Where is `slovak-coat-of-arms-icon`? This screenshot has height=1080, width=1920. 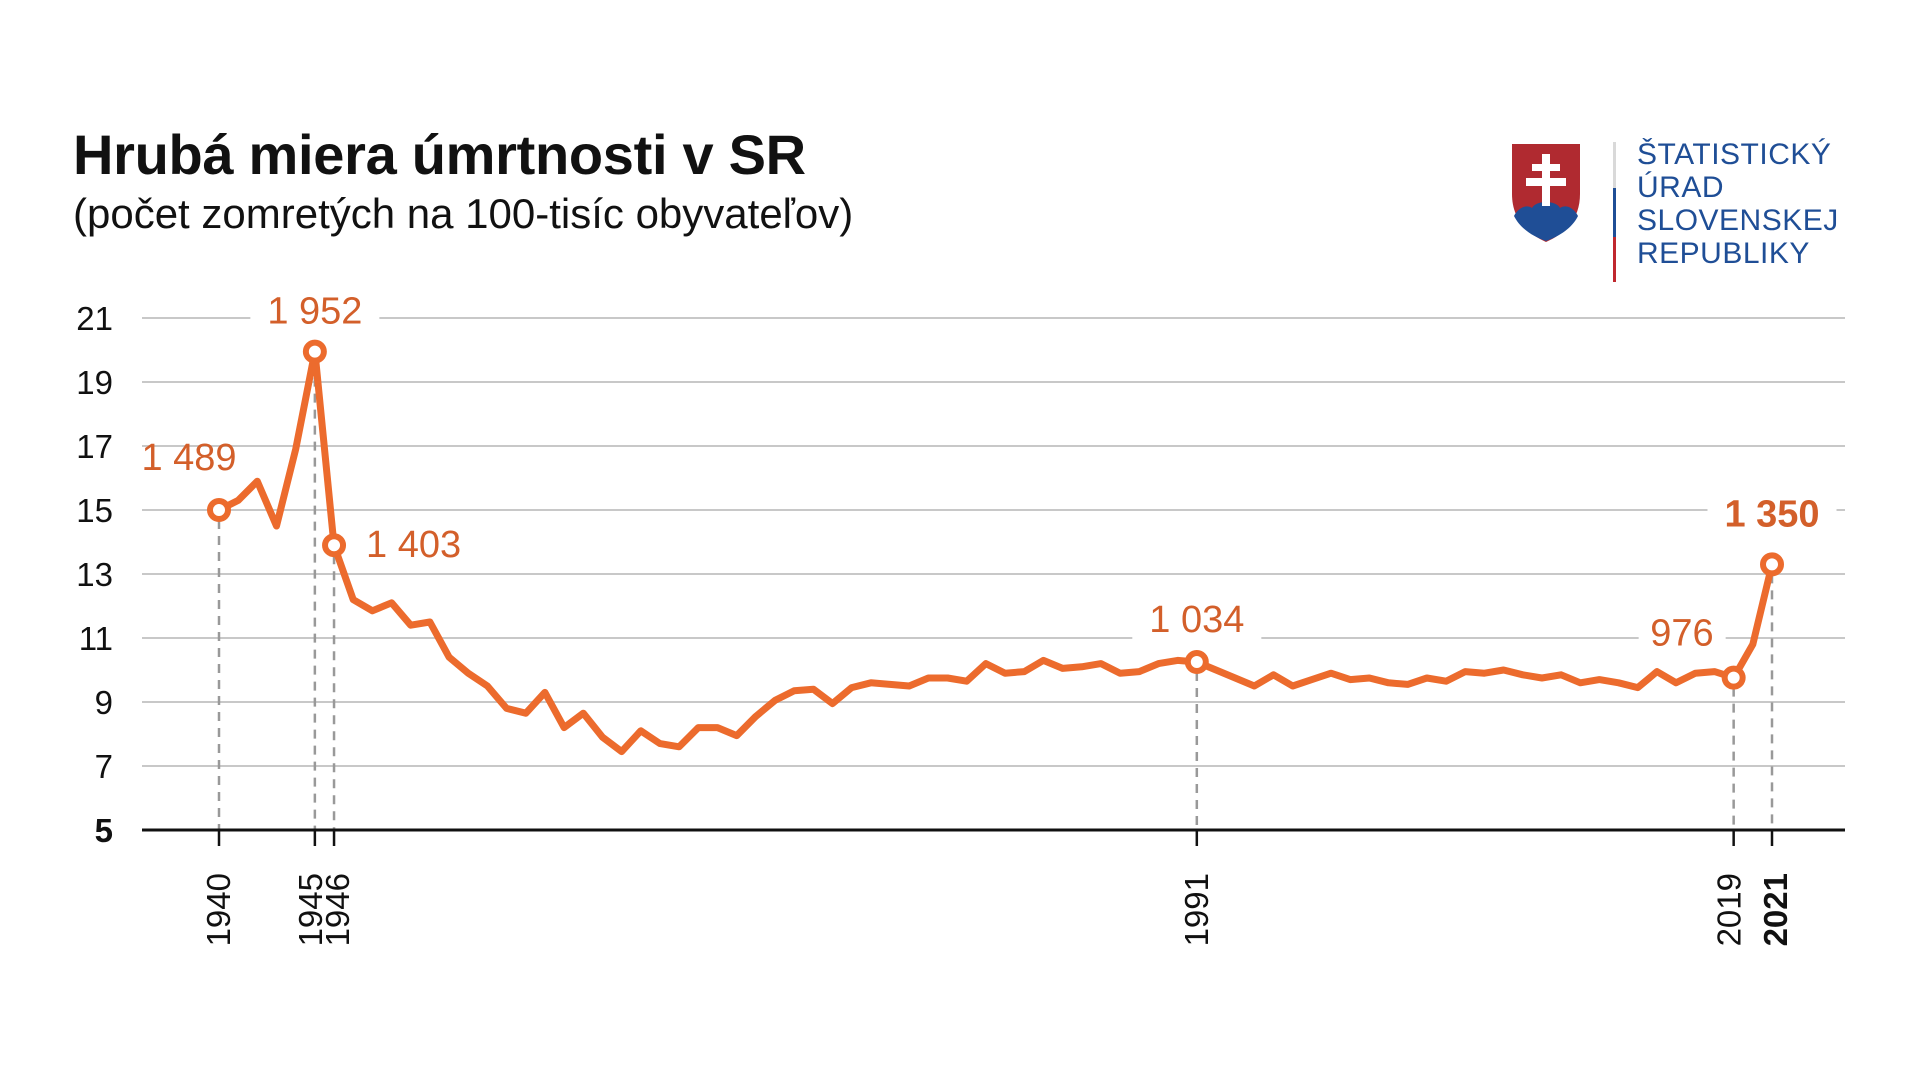
slovak-coat-of-arms-icon is located at coordinates (1546, 193).